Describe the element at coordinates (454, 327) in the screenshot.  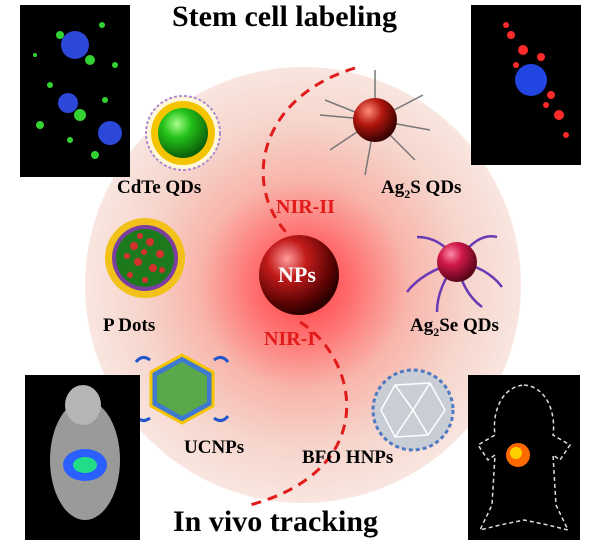
I see `ag2se-label: Ag2Se QDs` at that location.